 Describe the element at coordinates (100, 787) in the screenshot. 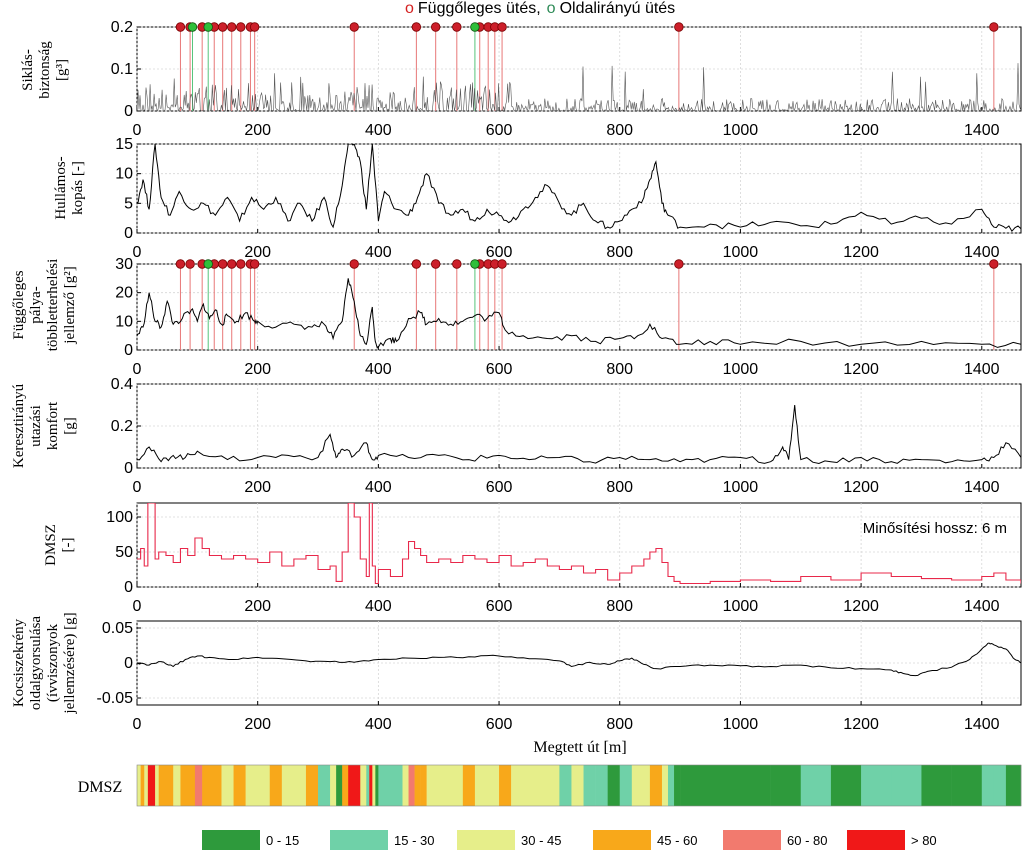

I see `dmsz-strip-label: DMSZ` at that location.